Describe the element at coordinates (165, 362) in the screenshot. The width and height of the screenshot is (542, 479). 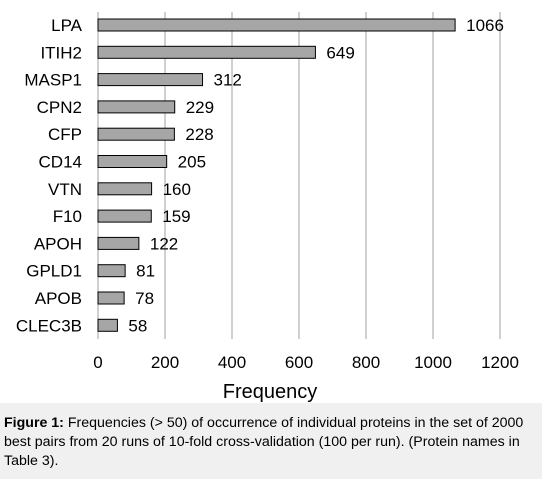
I see `x-tick-label: 200` at that location.